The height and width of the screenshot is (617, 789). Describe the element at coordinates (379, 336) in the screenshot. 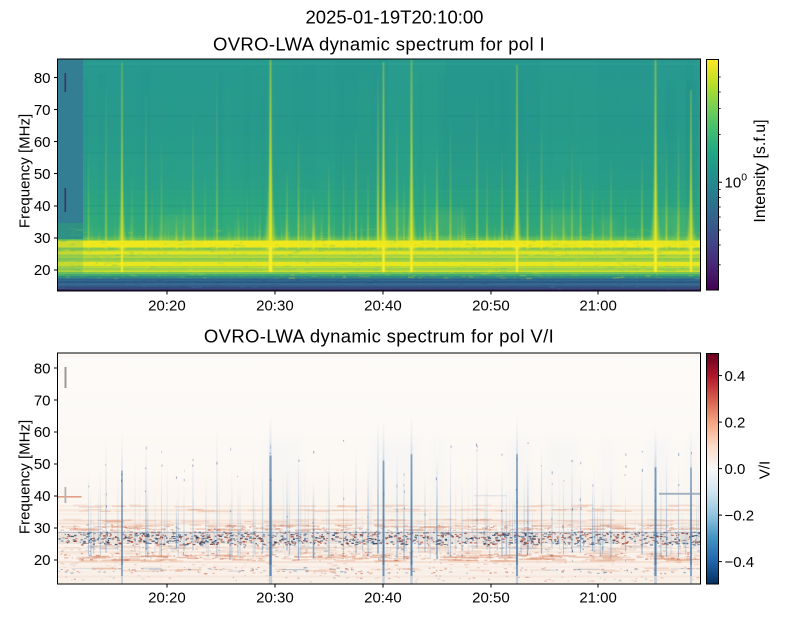

I see `svg-text:OVRO-LWA dynamic spectrum for: OVRO-LWA dynamic spectrum for pol V/I` at that location.